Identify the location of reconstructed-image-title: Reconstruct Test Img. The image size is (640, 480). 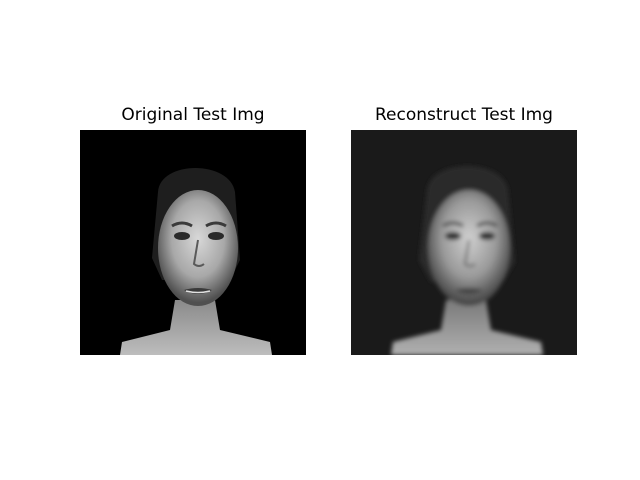
(464, 115).